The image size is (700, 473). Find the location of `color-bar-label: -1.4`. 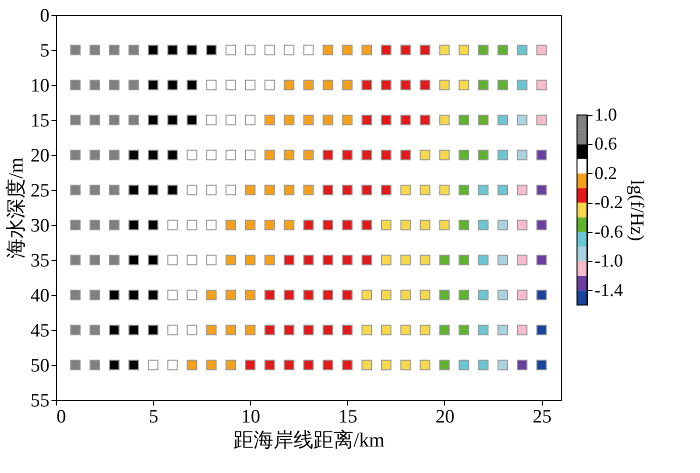

color-bar-label: -1.4 is located at coordinates (608, 290).